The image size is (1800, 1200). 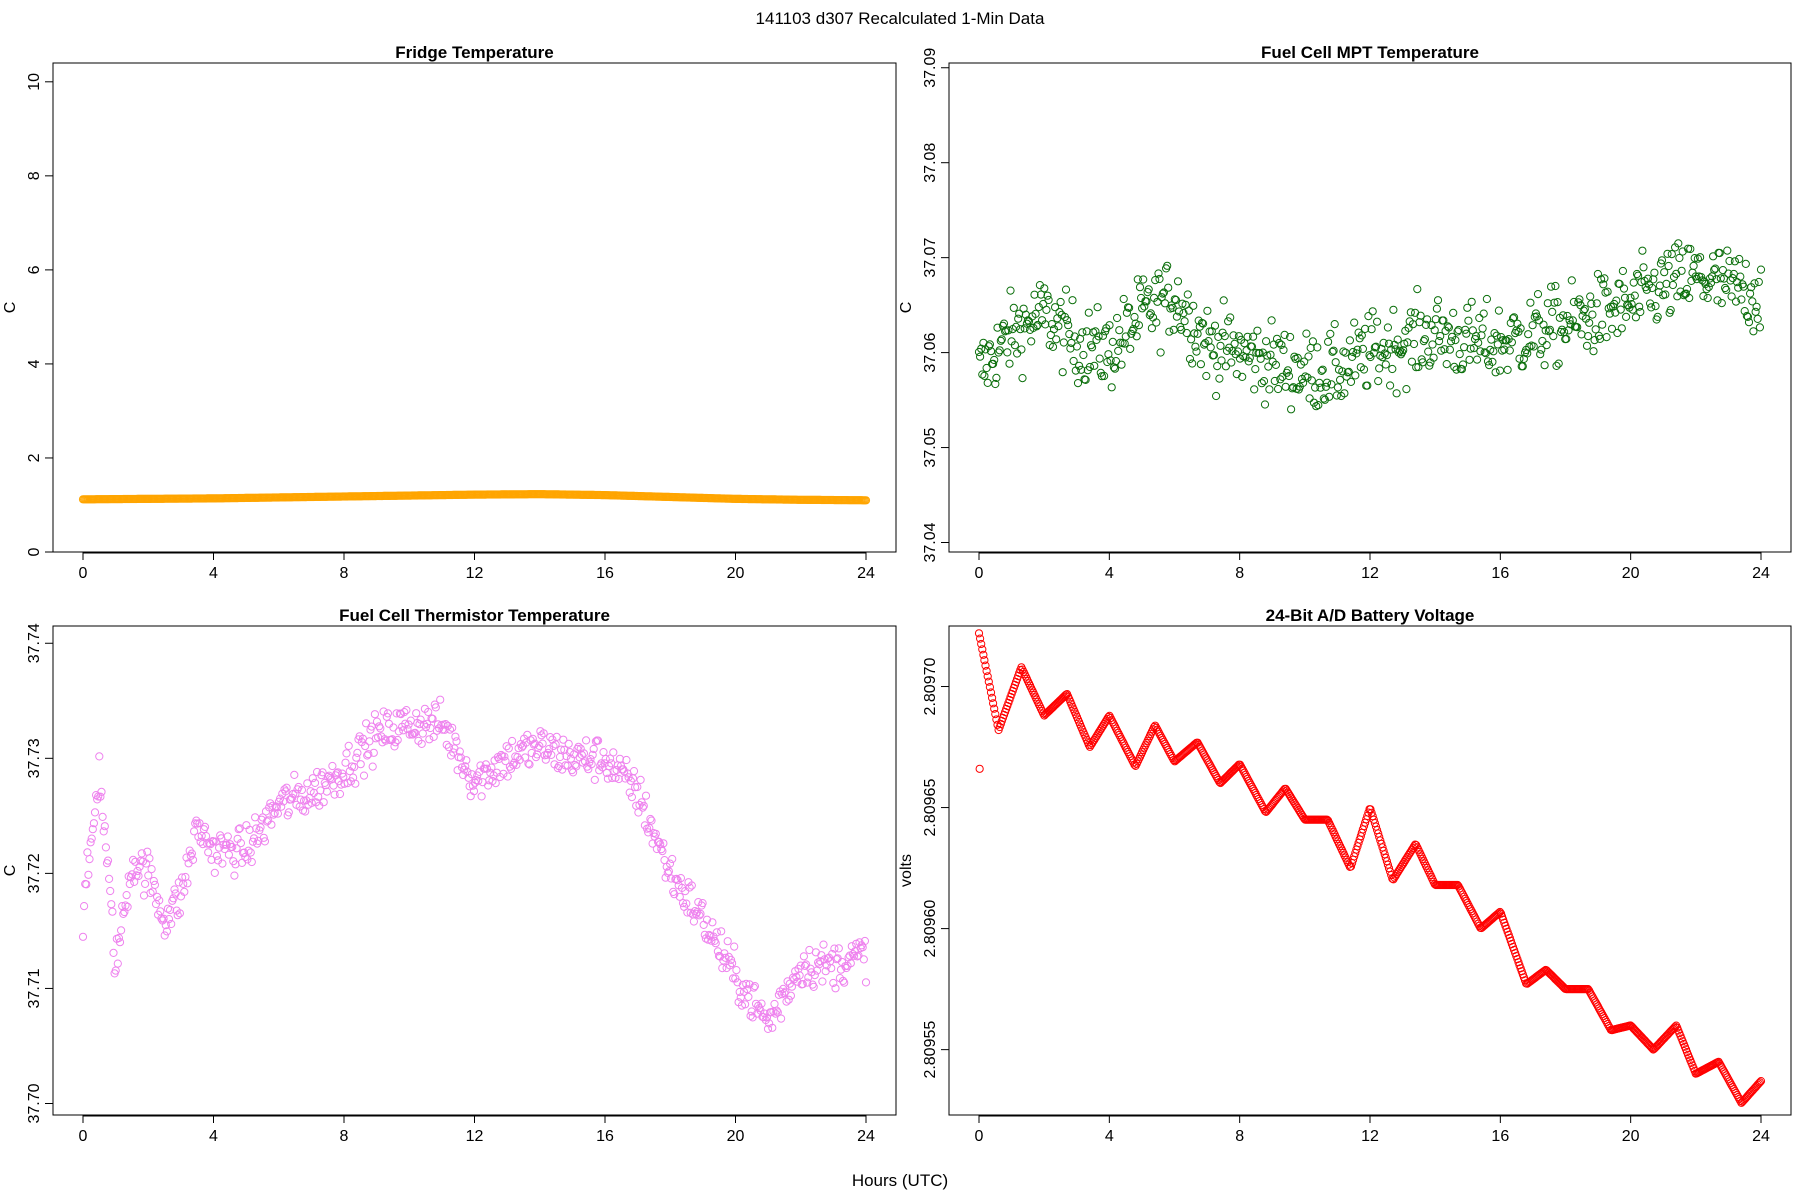 What do you see at coordinates (1370, 615) in the screenshot?
I see `chart-title: 24-Bit A/D Battery Voltage` at bounding box center [1370, 615].